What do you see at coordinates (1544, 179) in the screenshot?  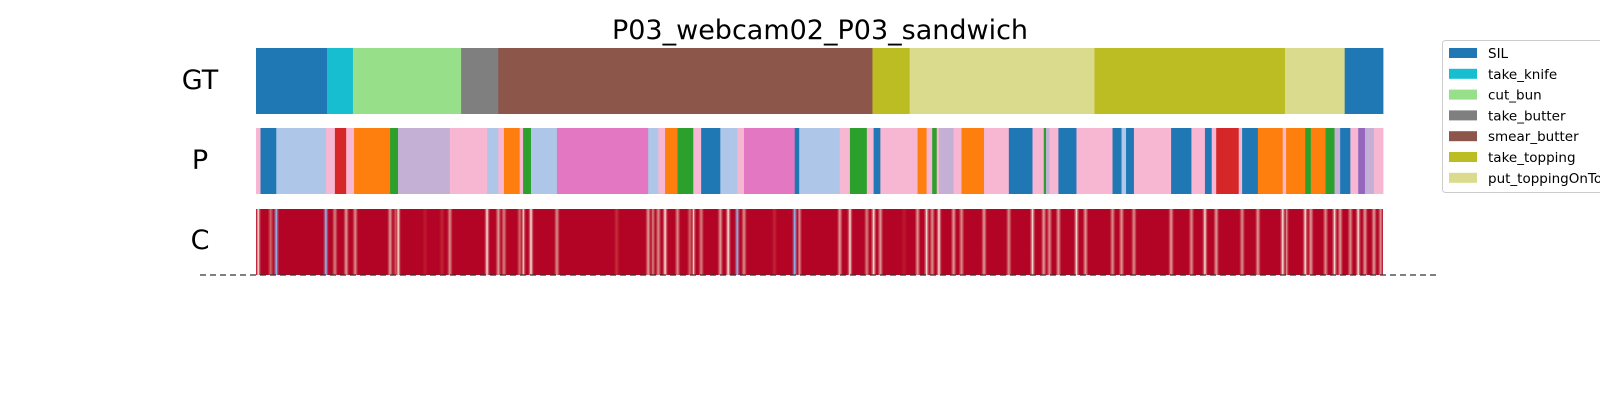 I see `legend-label-6: put_toppingOnTop` at bounding box center [1544, 179].